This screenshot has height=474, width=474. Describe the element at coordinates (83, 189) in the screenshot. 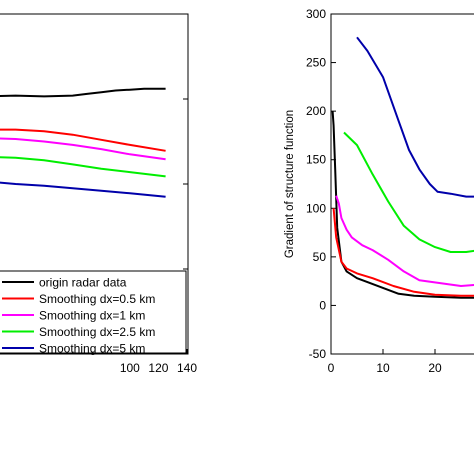

I see `left-line-smoothing-dx-5-km` at that location.